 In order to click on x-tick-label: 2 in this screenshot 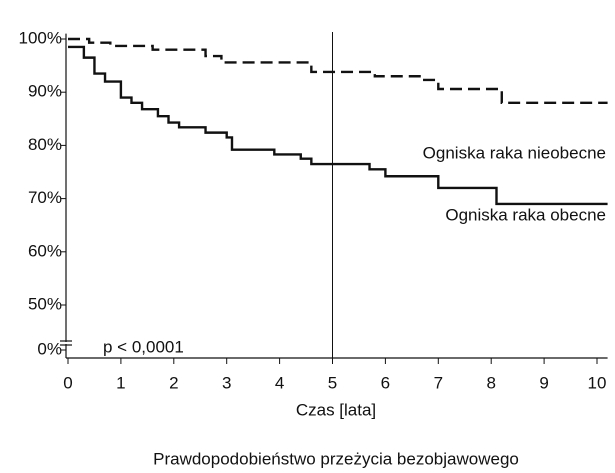, I will do `click(173, 382)`.